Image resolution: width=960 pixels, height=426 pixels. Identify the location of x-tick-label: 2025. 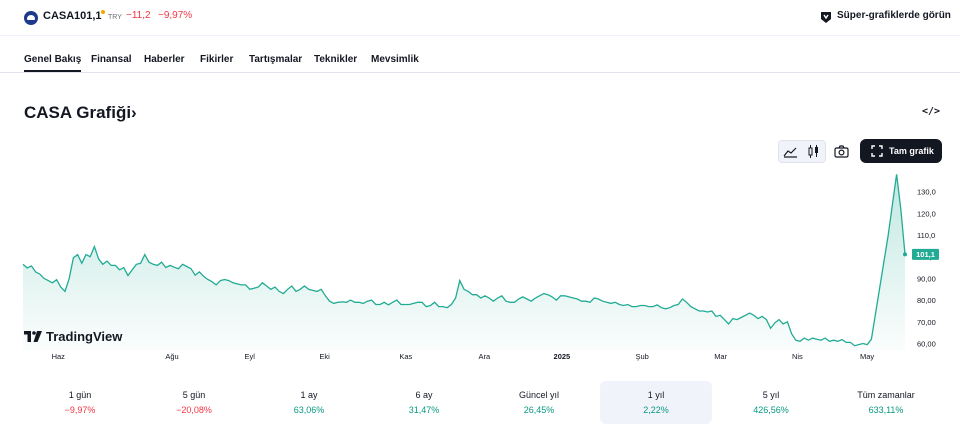
(562, 356).